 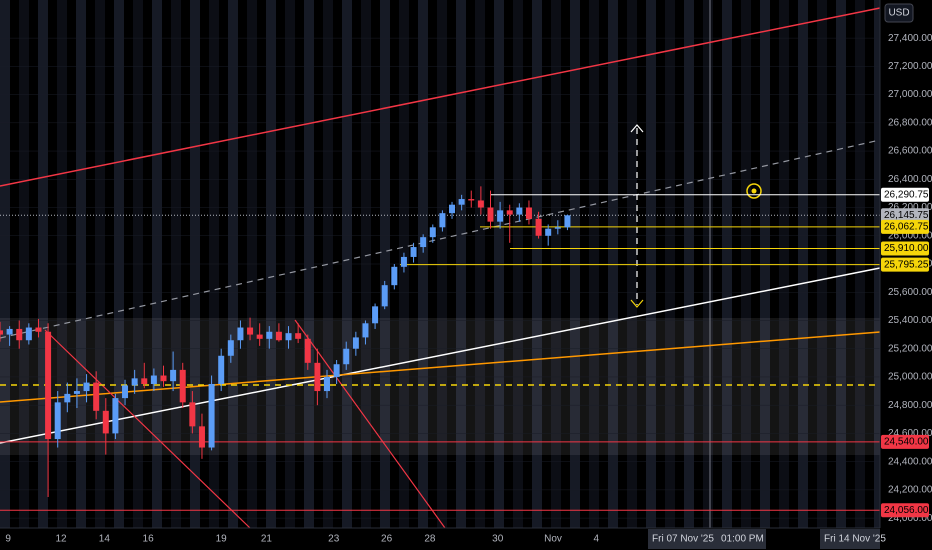 I want to click on price-label: 26,062.75, so click(x=906, y=227).